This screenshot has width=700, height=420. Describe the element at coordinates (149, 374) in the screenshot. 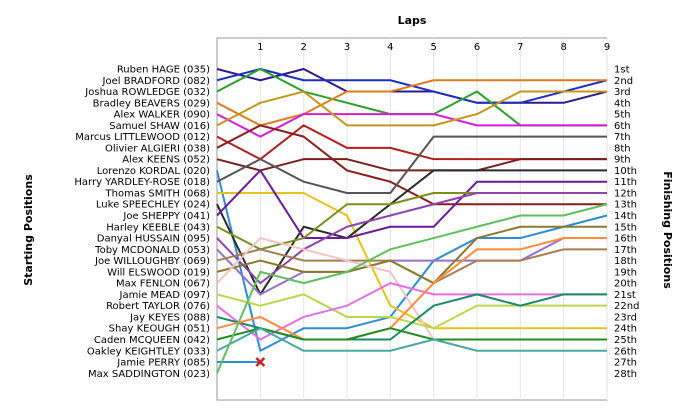

I see `driver-label-28: Max SADDINGTON (023)` at that location.